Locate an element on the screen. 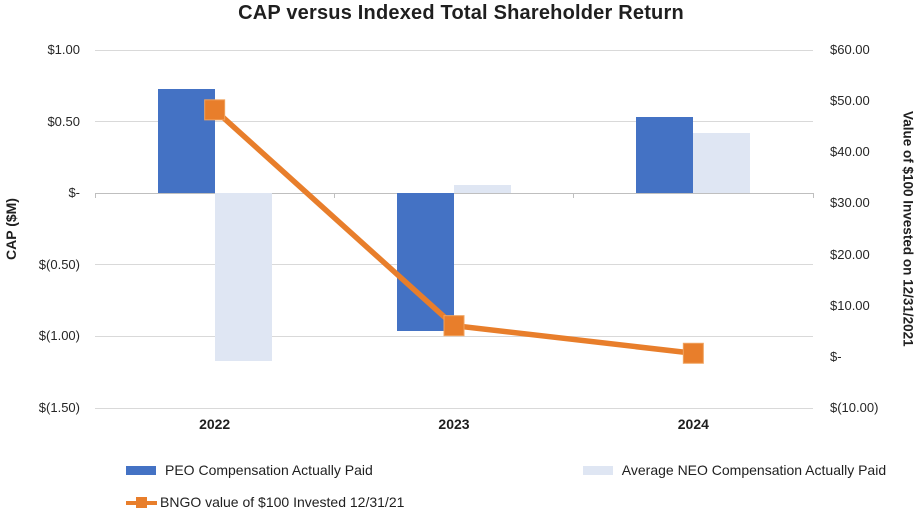  right-axis-tick-label: $(10.00) is located at coordinates (854, 407).